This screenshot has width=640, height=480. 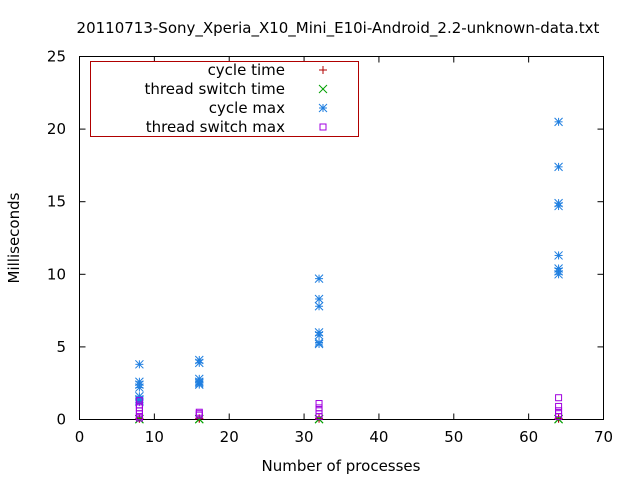 I want to click on x-tick-labels: 0 10 20 30 40 50 60 70, so click(x=344, y=437).